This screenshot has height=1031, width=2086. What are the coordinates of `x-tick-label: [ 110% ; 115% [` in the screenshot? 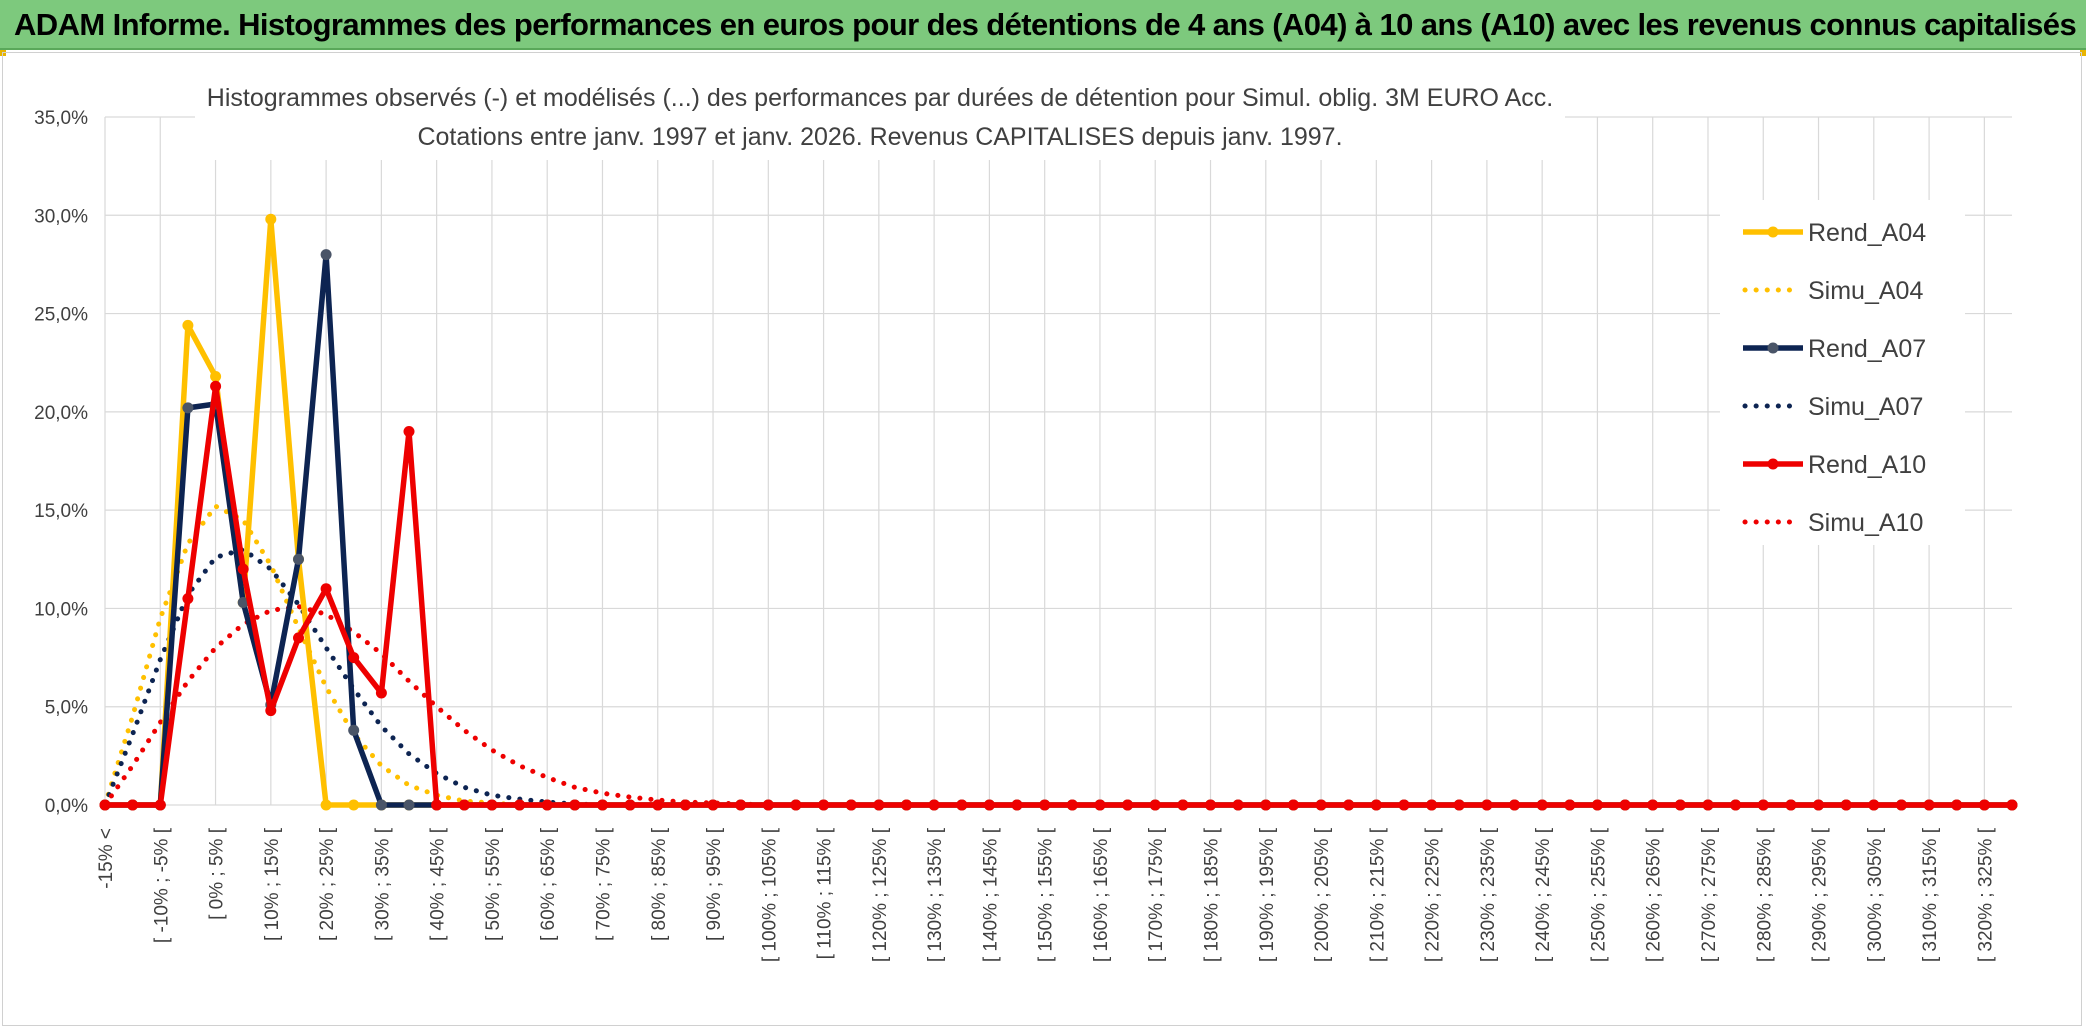 It's located at (825, 893).